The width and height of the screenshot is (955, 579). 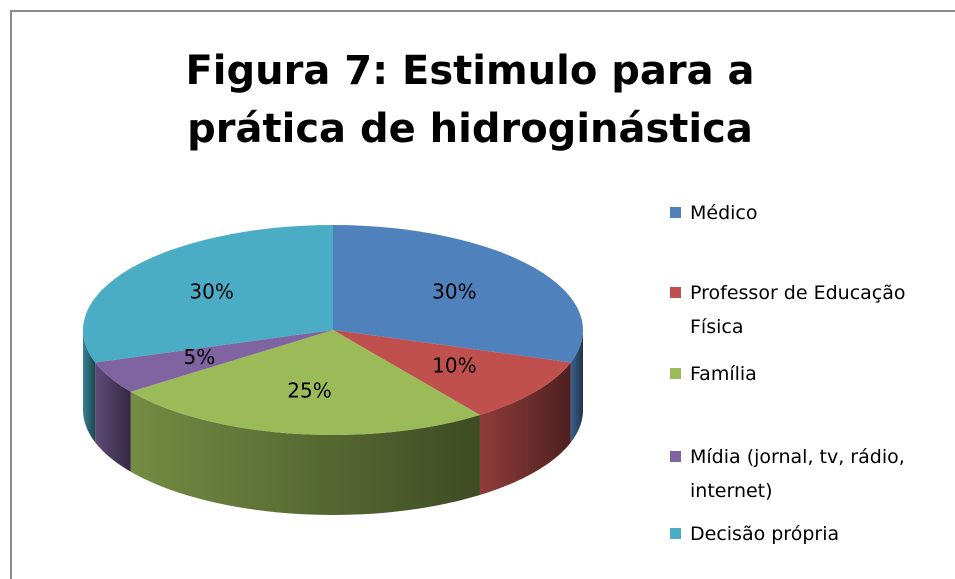 What do you see at coordinates (798, 310) in the screenshot?
I see `legend-label: Professor de Educação Física` at bounding box center [798, 310].